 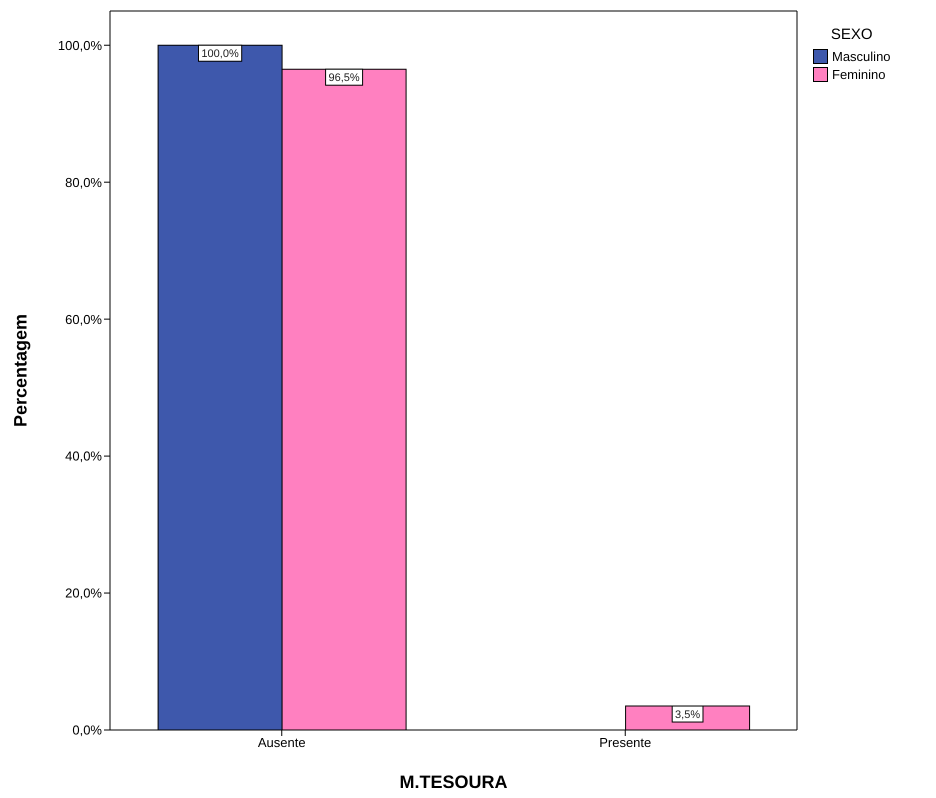 I want to click on legend-label: Feminino, so click(x=859, y=74).